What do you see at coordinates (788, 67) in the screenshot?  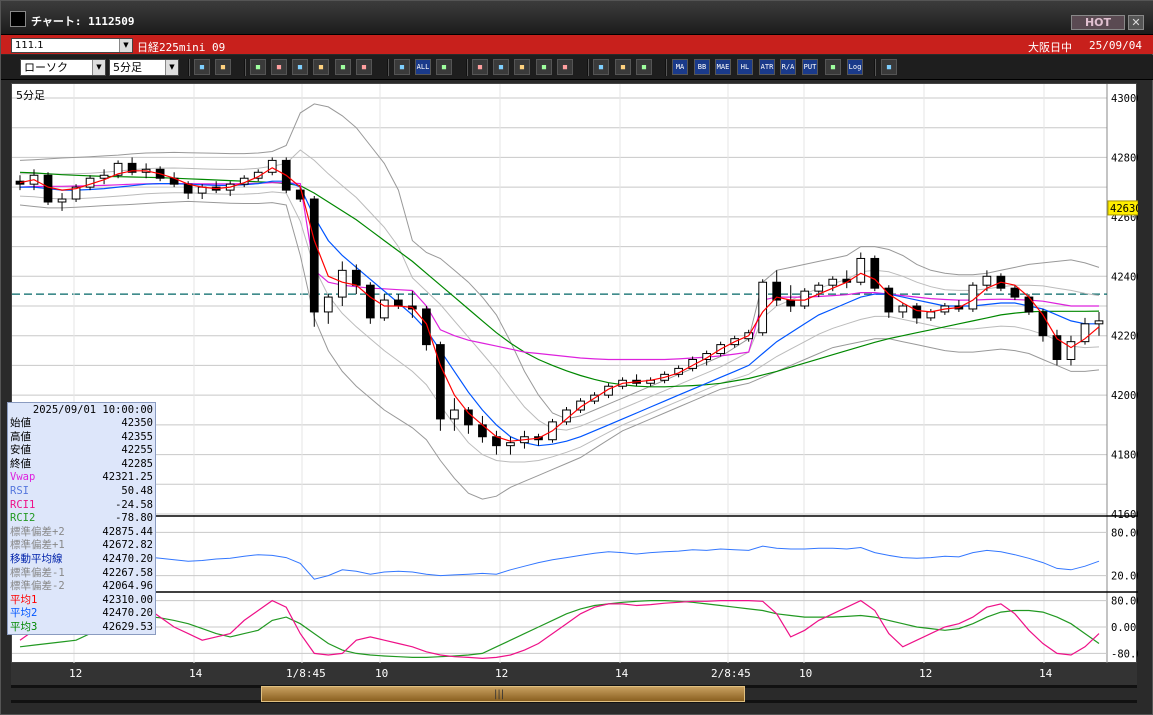 I see `ra-icon: R/A` at bounding box center [788, 67].